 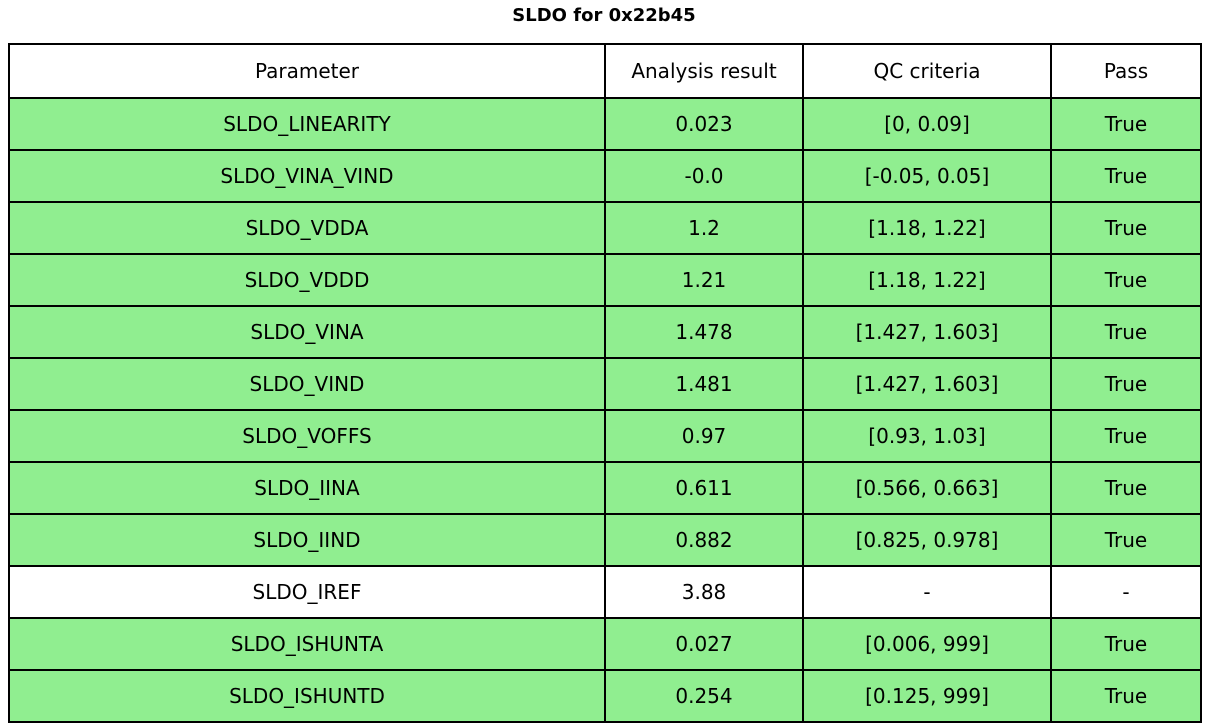 What do you see at coordinates (927, 488) in the screenshot?
I see `qc-criteria-cell: [0.566, 0.663]` at bounding box center [927, 488].